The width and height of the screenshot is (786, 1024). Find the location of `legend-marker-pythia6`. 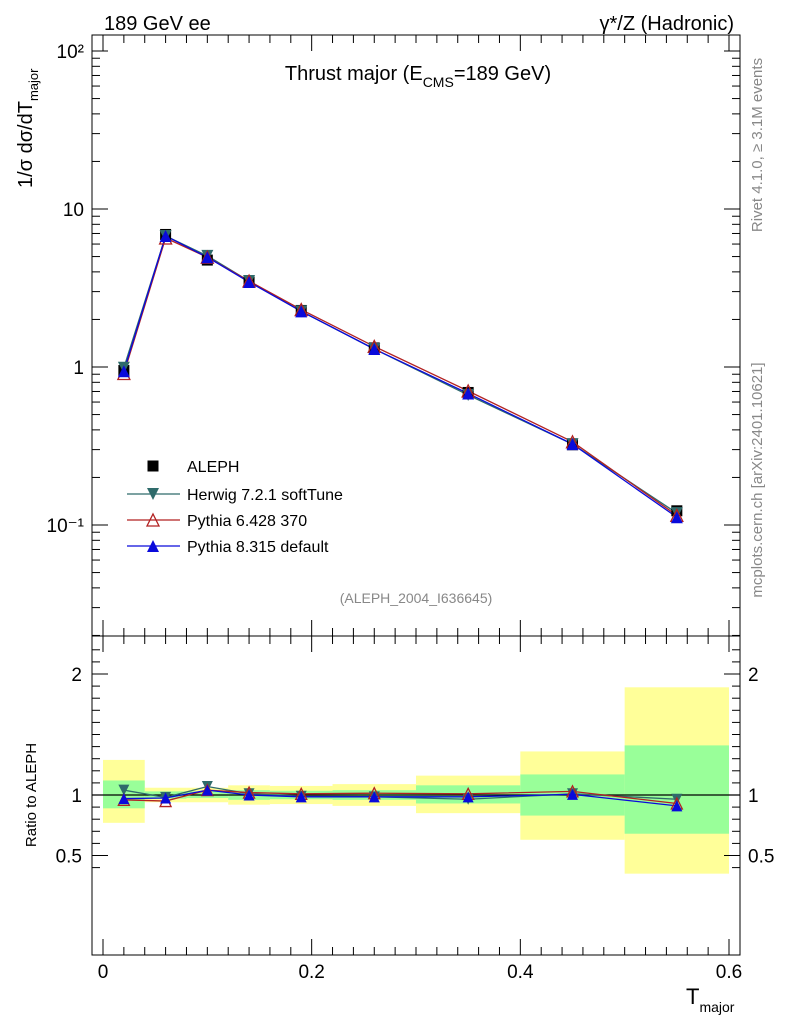

legend-marker-pythia6 is located at coordinates (153, 519).